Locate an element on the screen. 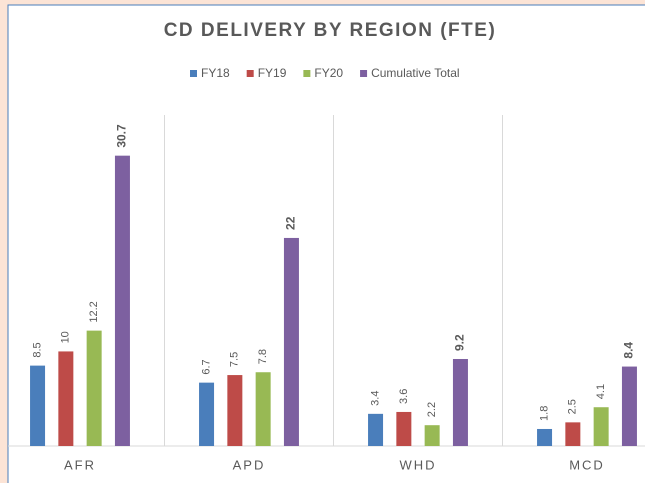 This screenshot has height=483, width=645. data-label: 7.8 is located at coordinates (263, 356).